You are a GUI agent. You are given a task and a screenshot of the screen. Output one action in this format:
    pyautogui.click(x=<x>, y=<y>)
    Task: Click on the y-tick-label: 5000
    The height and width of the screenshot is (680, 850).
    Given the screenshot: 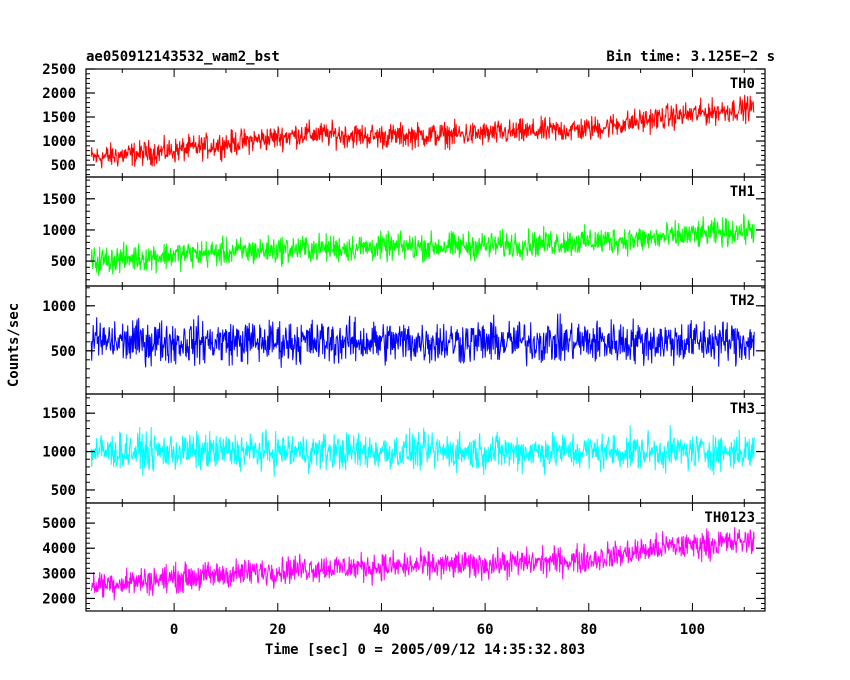 What is the action you would take?
    pyautogui.click(x=59, y=524)
    